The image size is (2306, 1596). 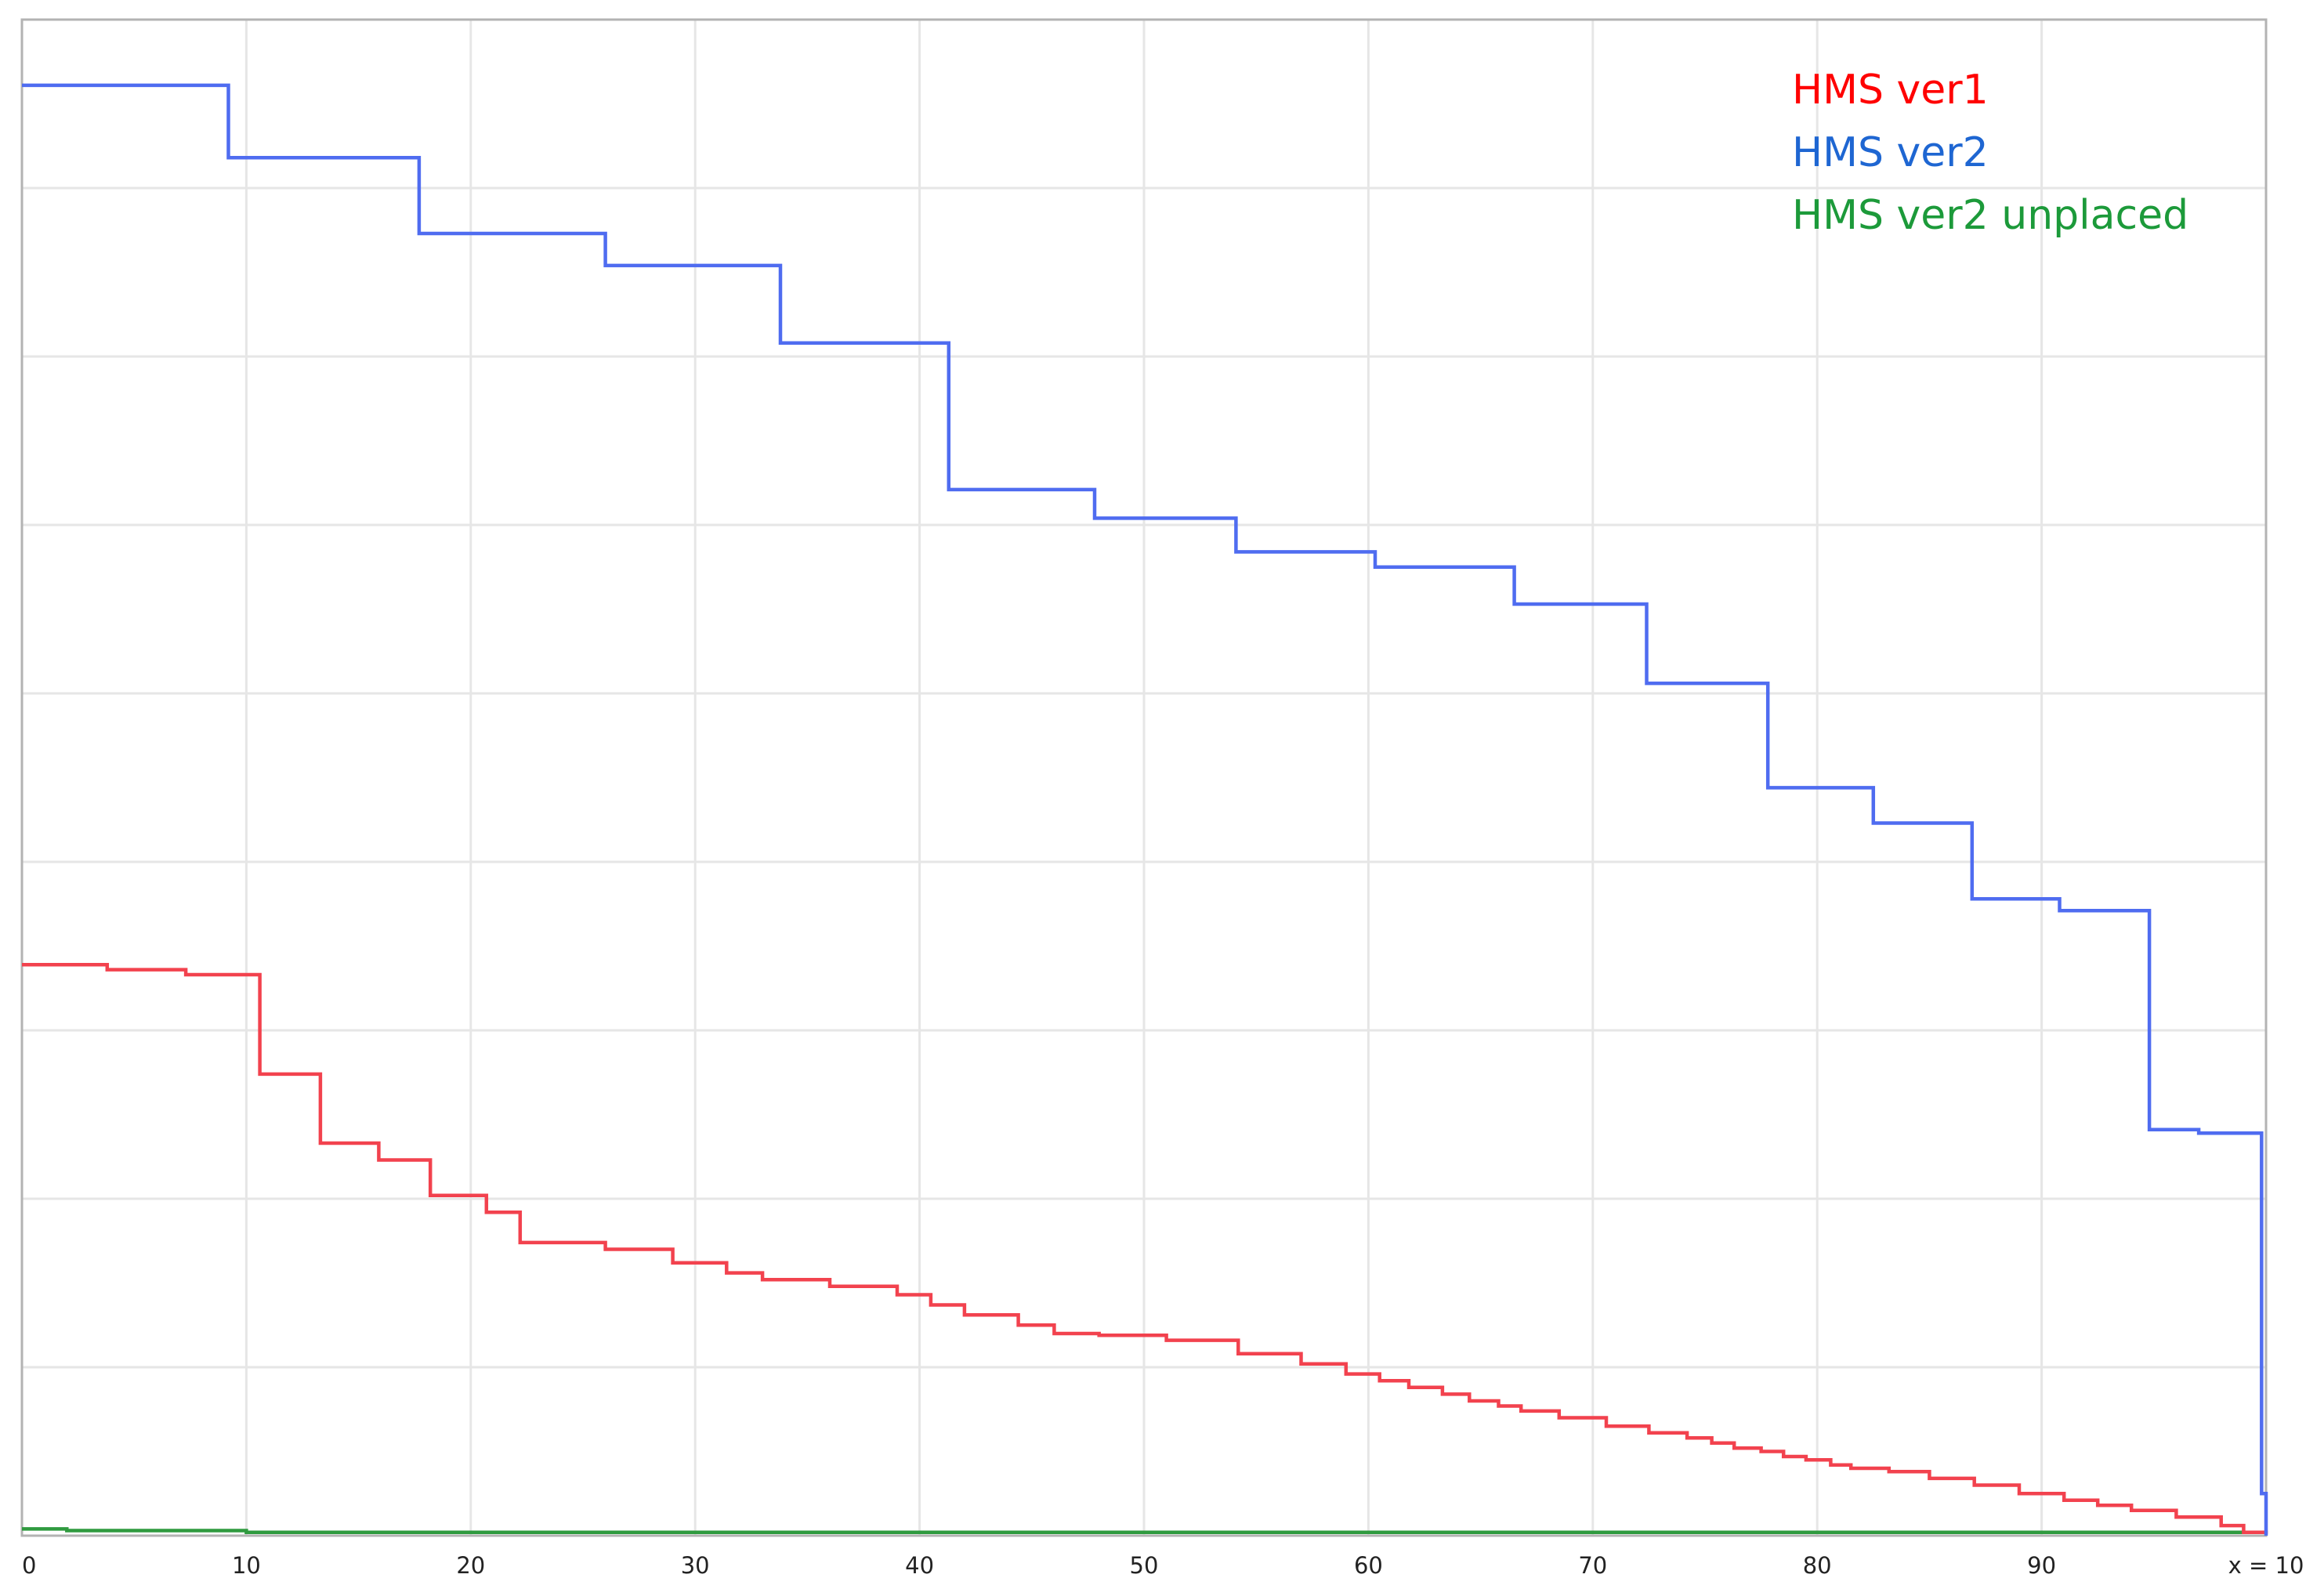 I want to click on legend: HMS ver1 HMS ver2 HMS ver2 unplaced, so click(x=1990, y=153).